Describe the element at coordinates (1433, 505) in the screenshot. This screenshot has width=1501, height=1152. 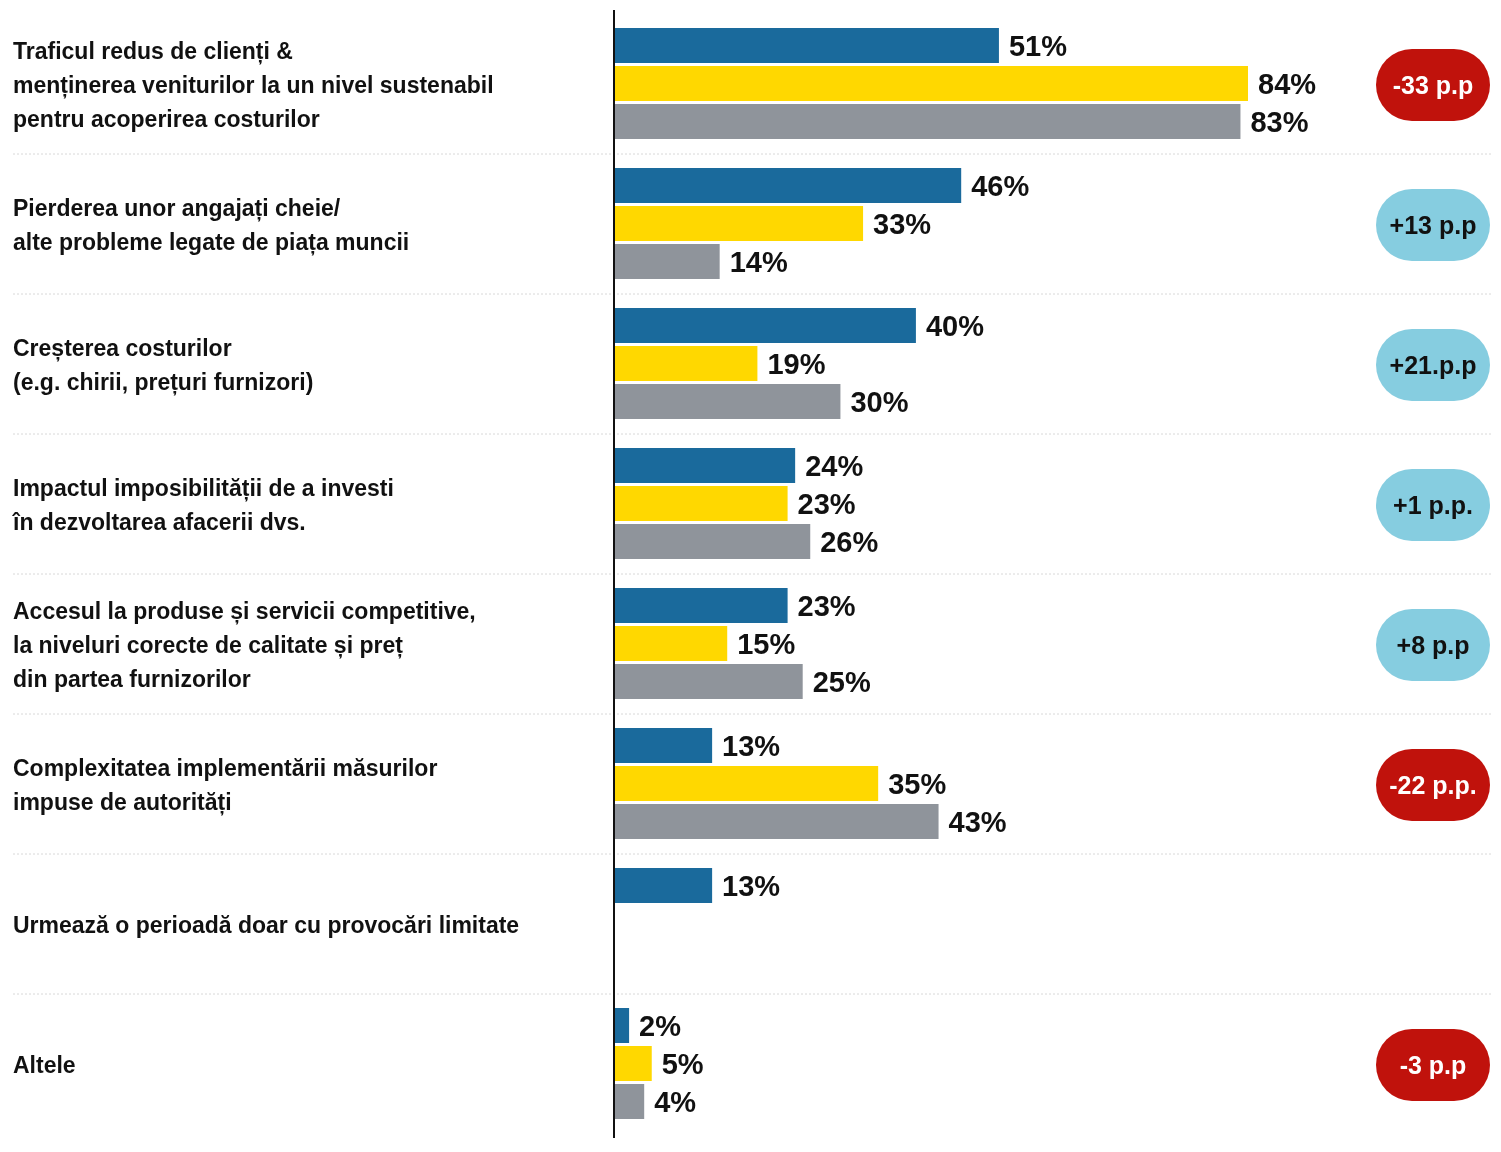
I see `text: +1 p.p.` at that location.